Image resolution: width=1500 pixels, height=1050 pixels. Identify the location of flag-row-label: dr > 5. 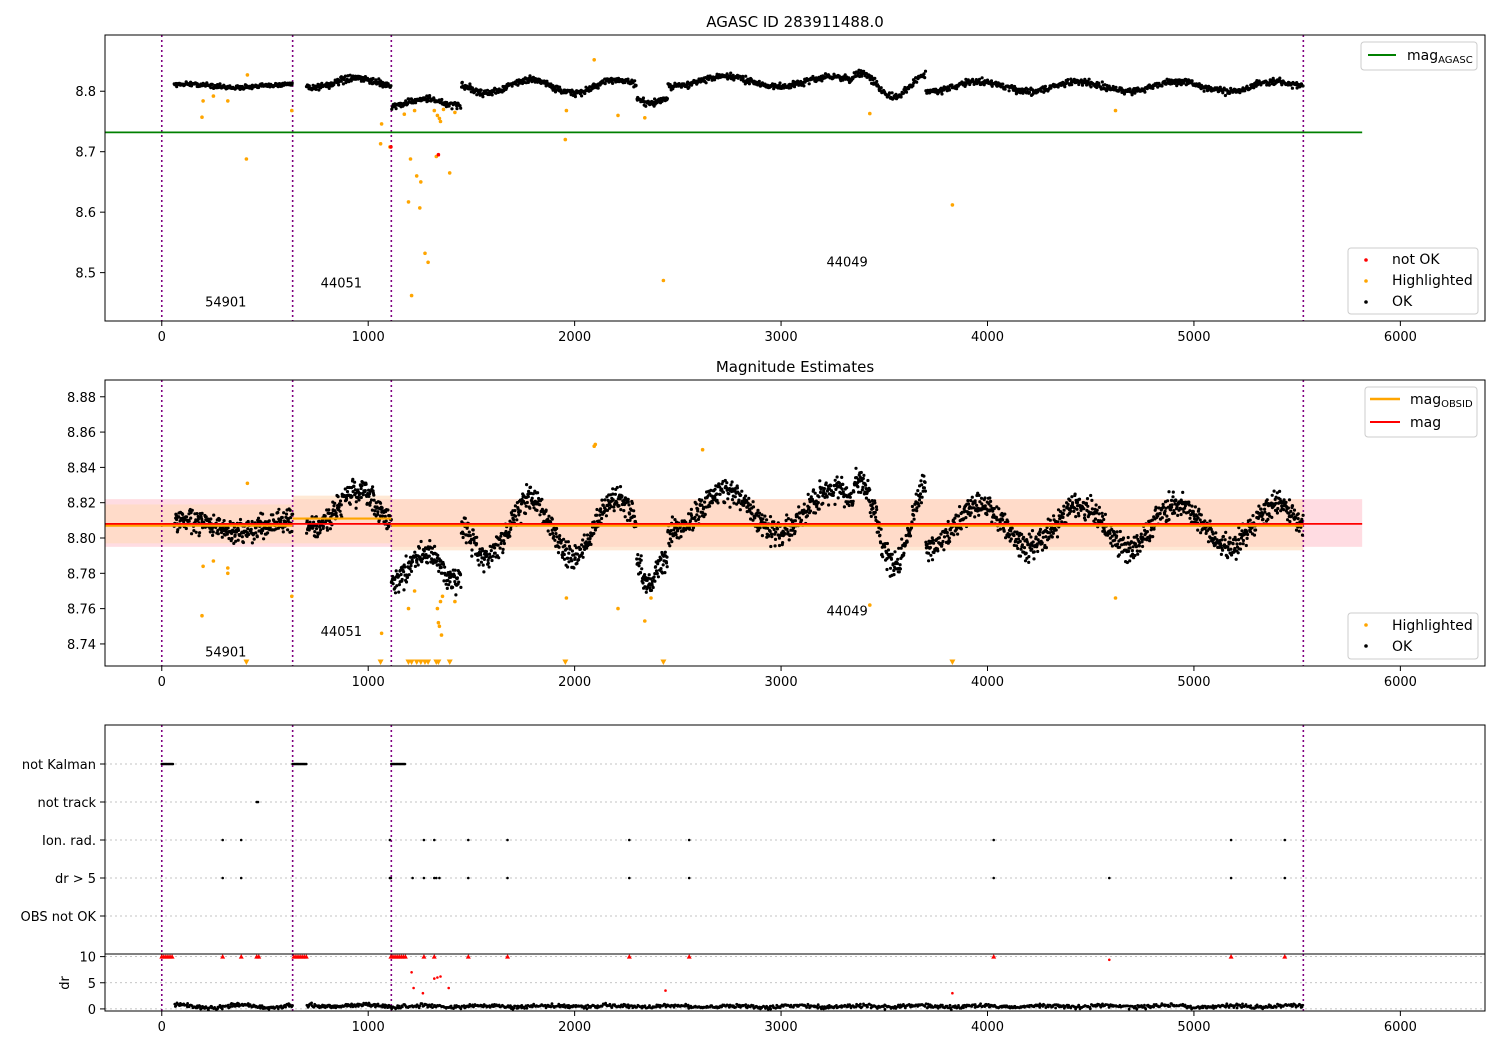
(75, 879).